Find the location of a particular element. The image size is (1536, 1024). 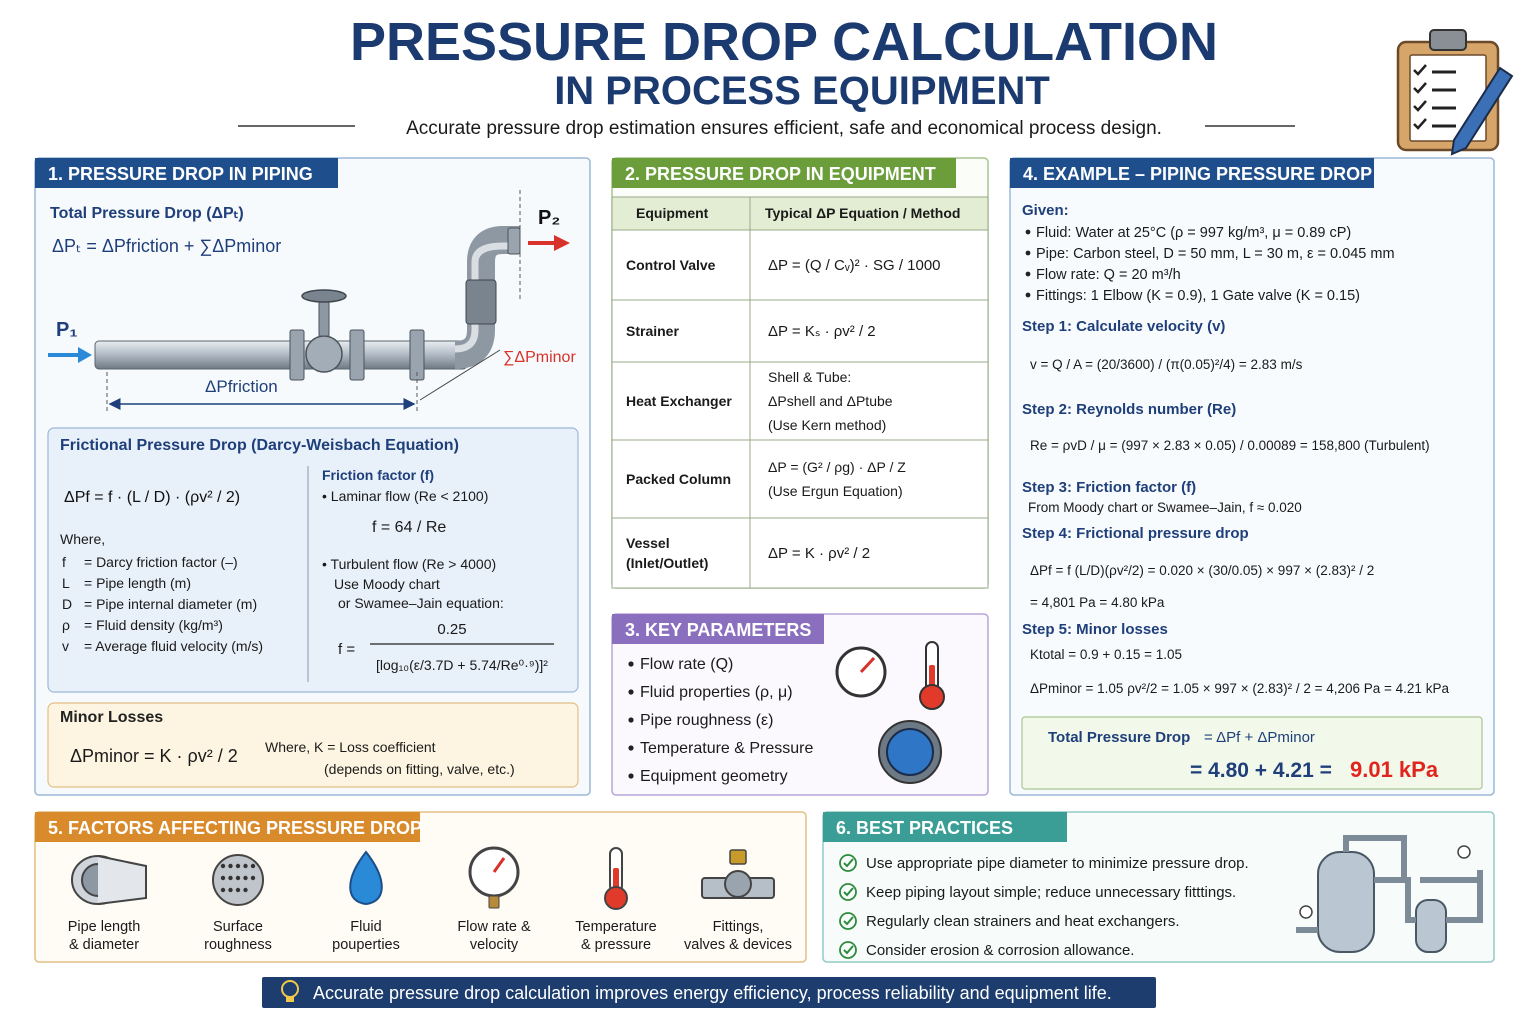

where-label: Where, is located at coordinates (82, 539).